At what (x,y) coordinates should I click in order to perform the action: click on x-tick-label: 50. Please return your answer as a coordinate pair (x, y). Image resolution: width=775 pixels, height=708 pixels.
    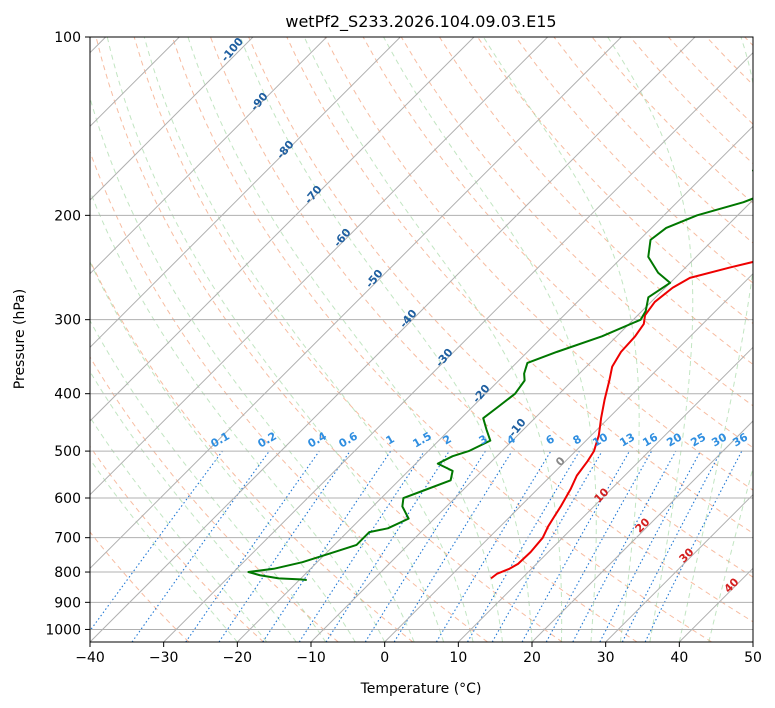
    Looking at the image, I should click on (753, 658).